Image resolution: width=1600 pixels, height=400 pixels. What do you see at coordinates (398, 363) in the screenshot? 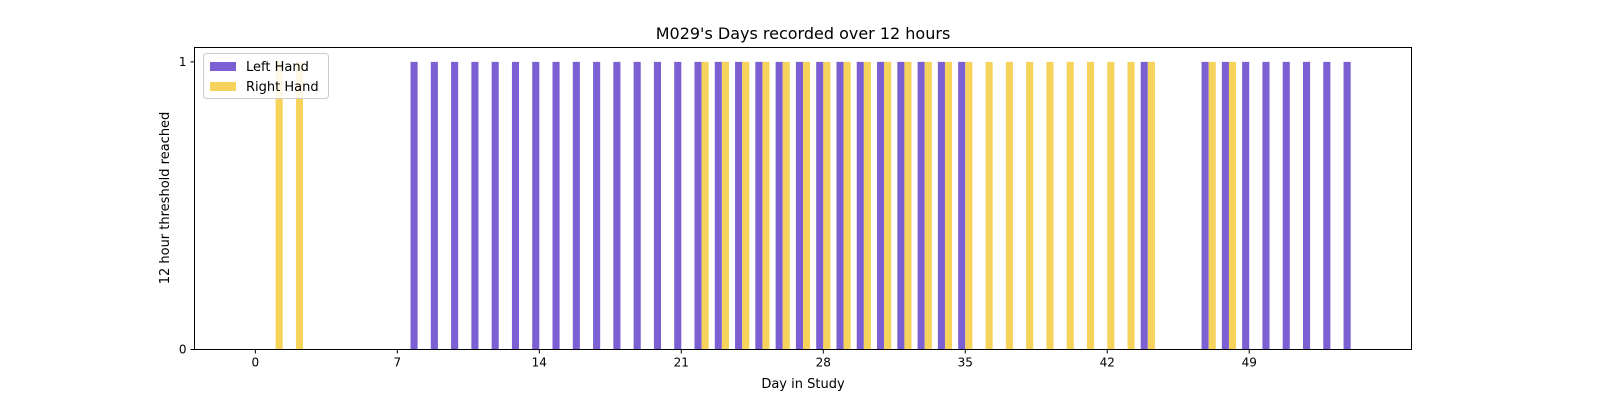
I see `x-tick-label: 7` at bounding box center [398, 363].